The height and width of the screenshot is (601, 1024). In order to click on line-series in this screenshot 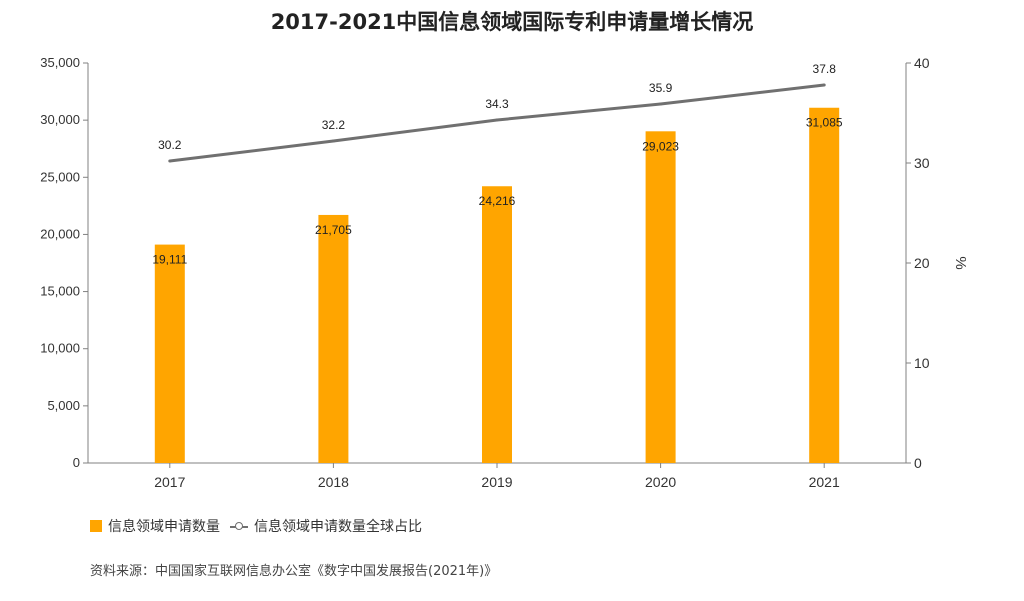, I will do `click(497, 123)`.